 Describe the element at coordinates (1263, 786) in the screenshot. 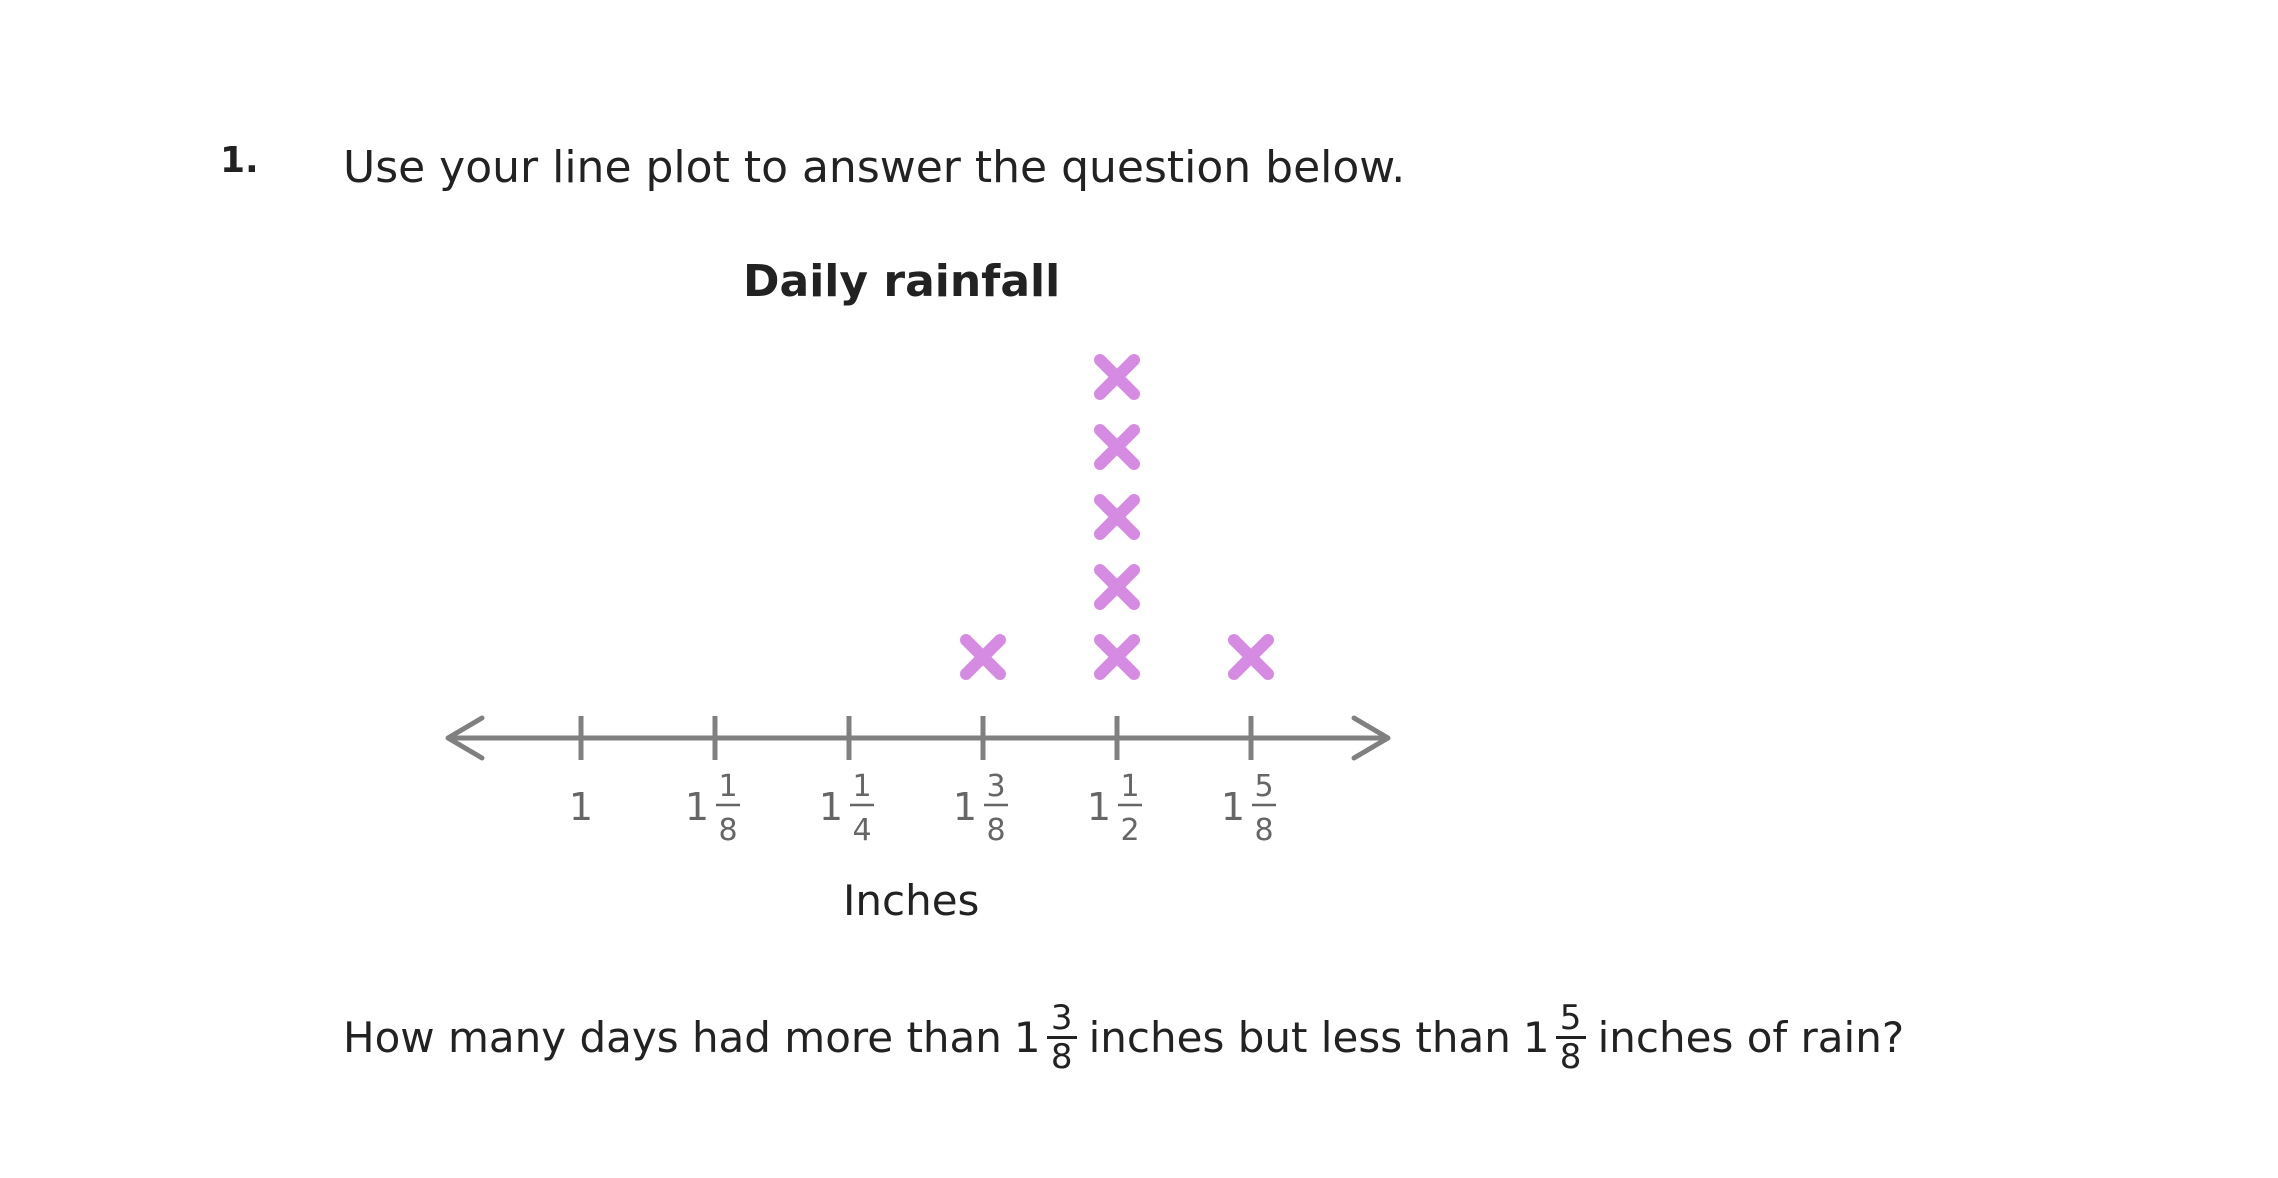

I see `tick-label-num-5: 5` at that location.